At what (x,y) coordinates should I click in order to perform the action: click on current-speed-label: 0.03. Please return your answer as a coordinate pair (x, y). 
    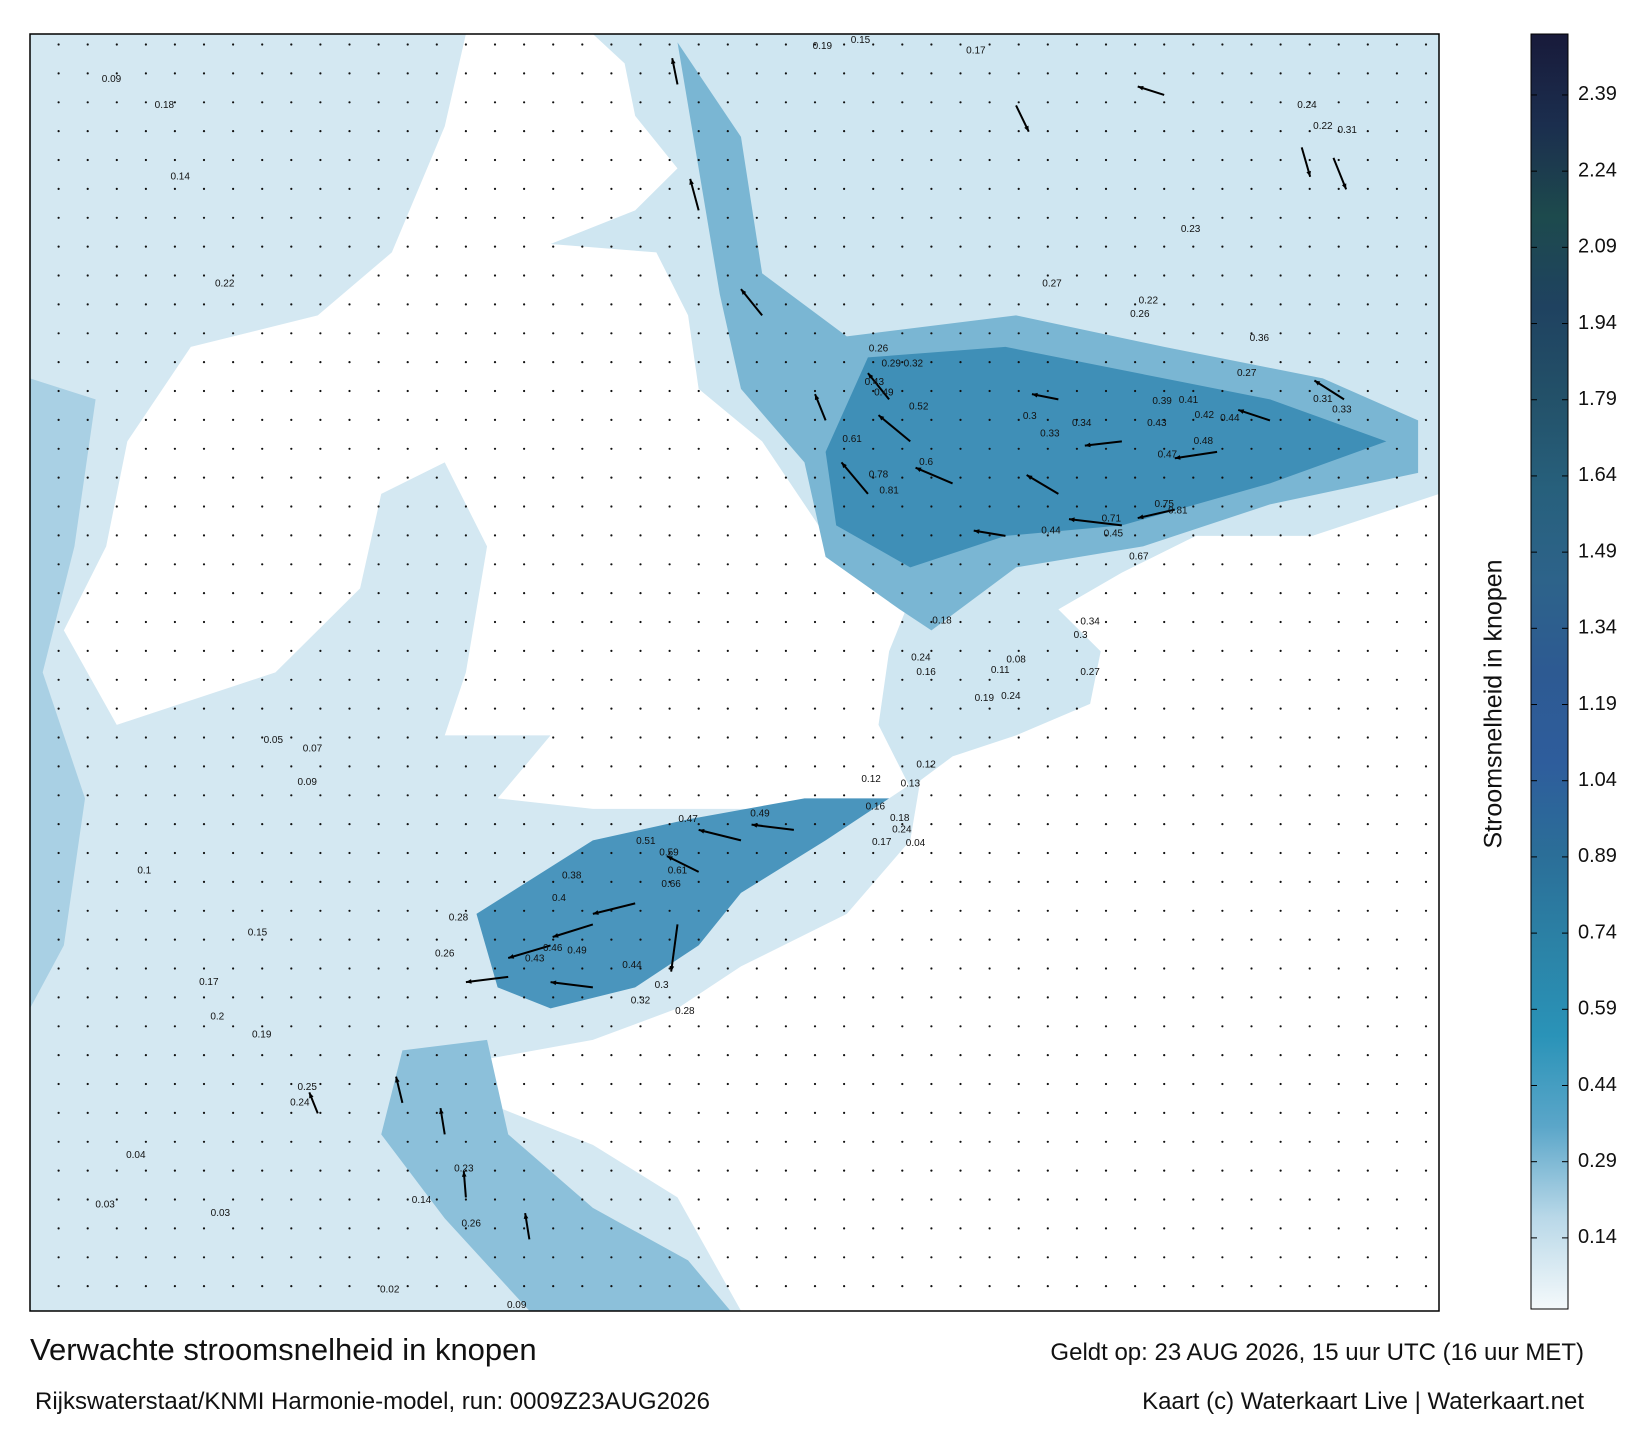
    Looking at the image, I should click on (105, 1204).